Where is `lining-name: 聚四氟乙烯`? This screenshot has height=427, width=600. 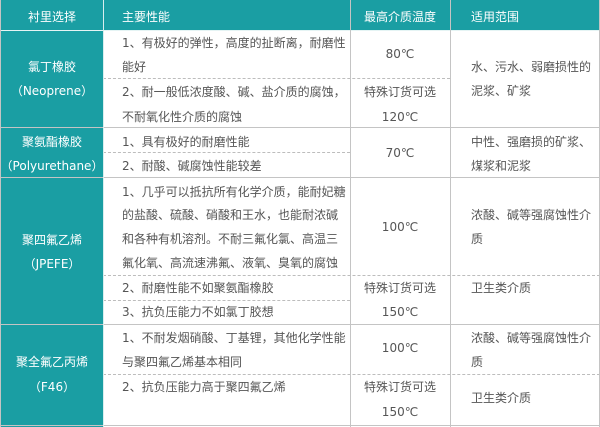
lining-name: 聚四氟乙烯 is located at coordinates (52, 240).